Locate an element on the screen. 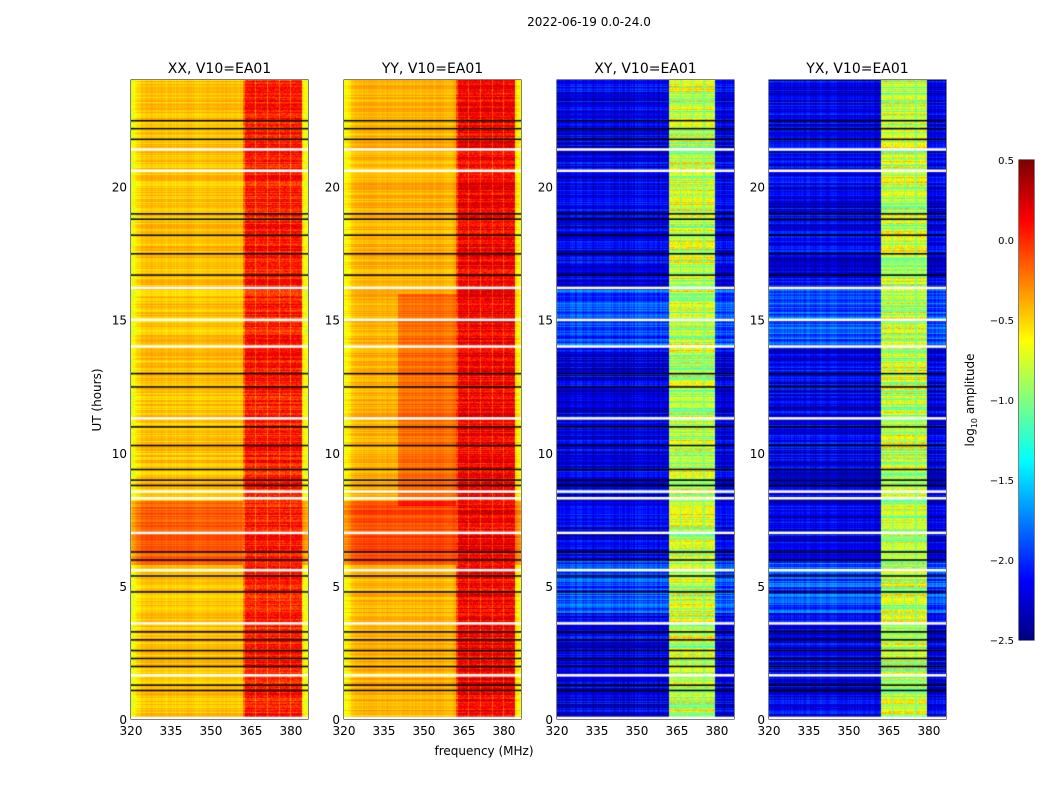 Image resolution: width=1050 pixels, height=800 pixels. figure-title: 2022-06-19 0.0-24.0 is located at coordinates (589, 22).